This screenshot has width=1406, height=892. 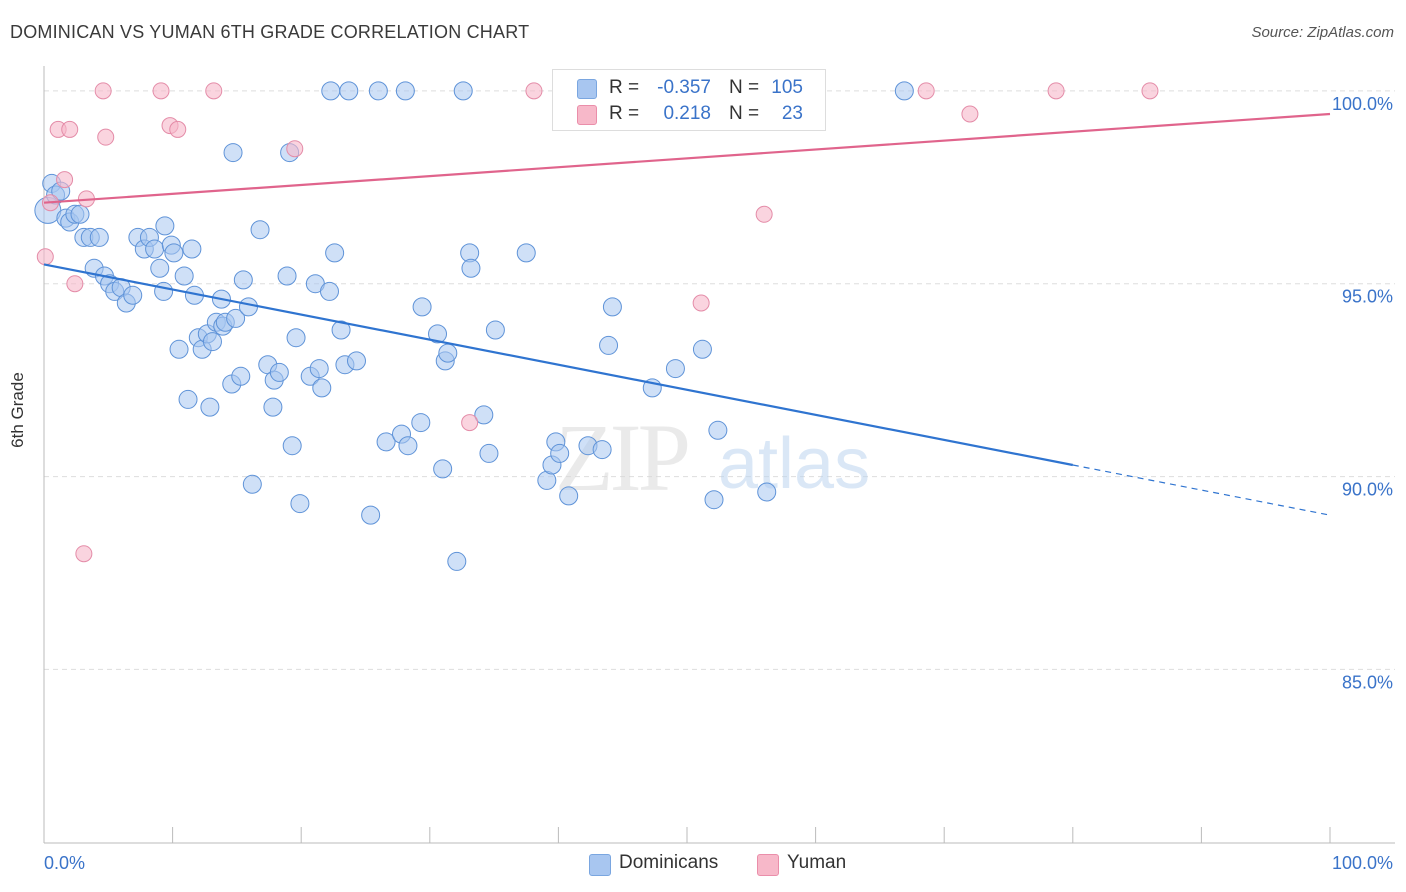 I want to click on legend-swatch-dominicans, so click(x=587, y=89).